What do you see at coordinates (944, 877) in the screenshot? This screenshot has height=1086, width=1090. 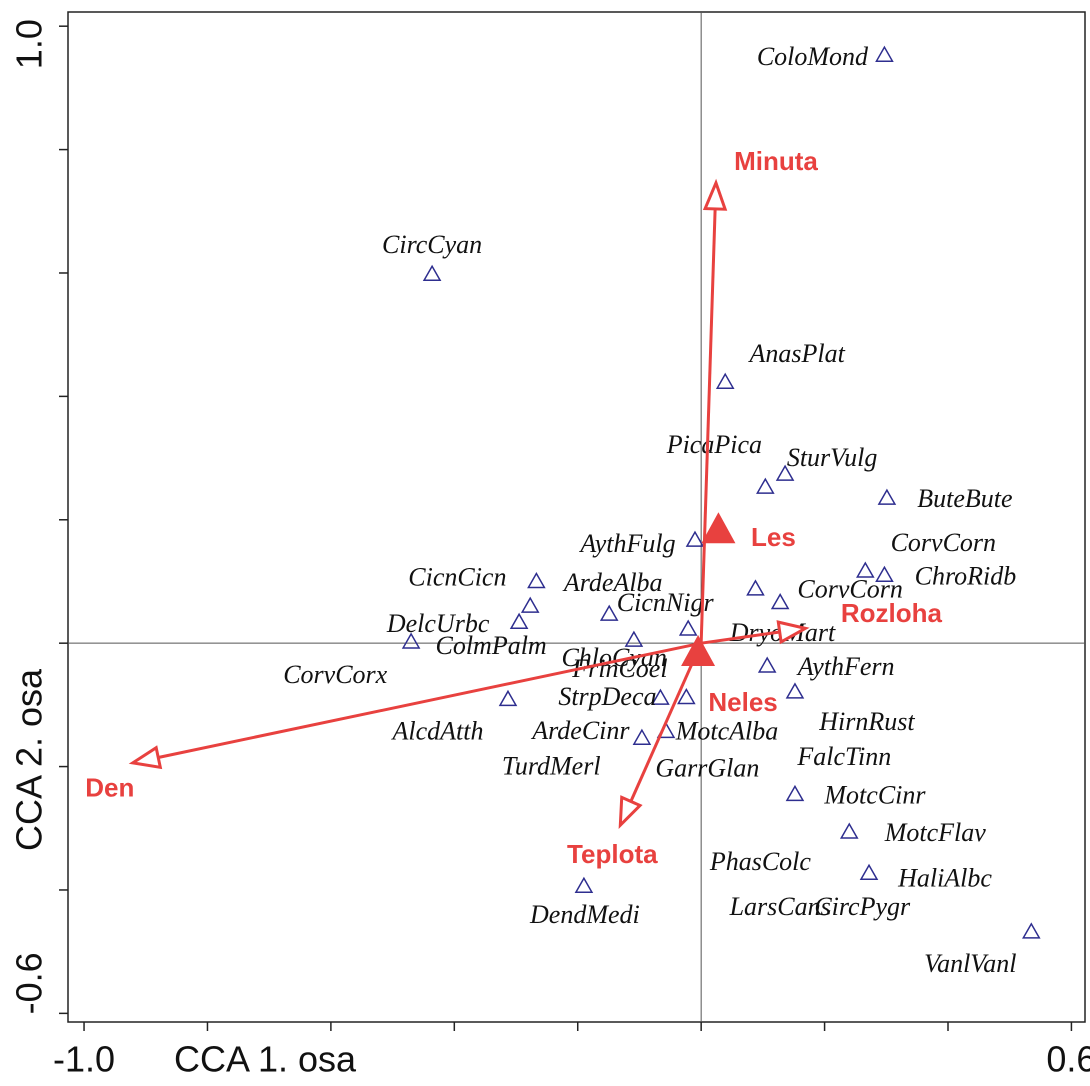 I see `species-label: HaliAlbc` at bounding box center [944, 877].